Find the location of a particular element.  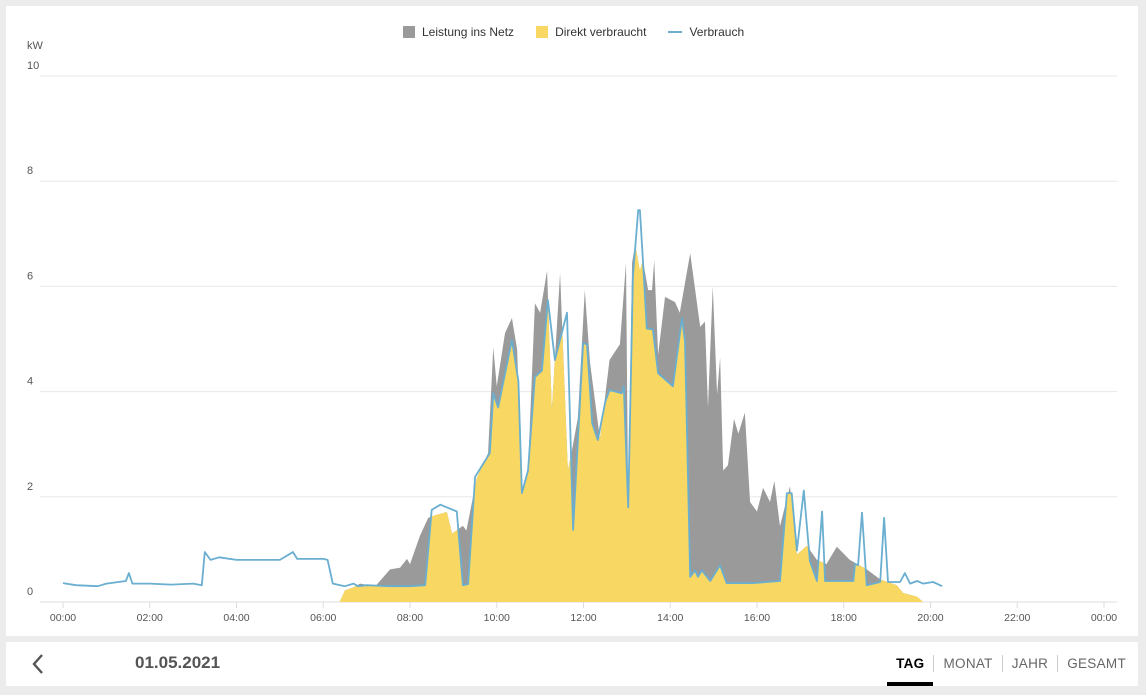

consumption-line-icon is located at coordinates (675, 32).